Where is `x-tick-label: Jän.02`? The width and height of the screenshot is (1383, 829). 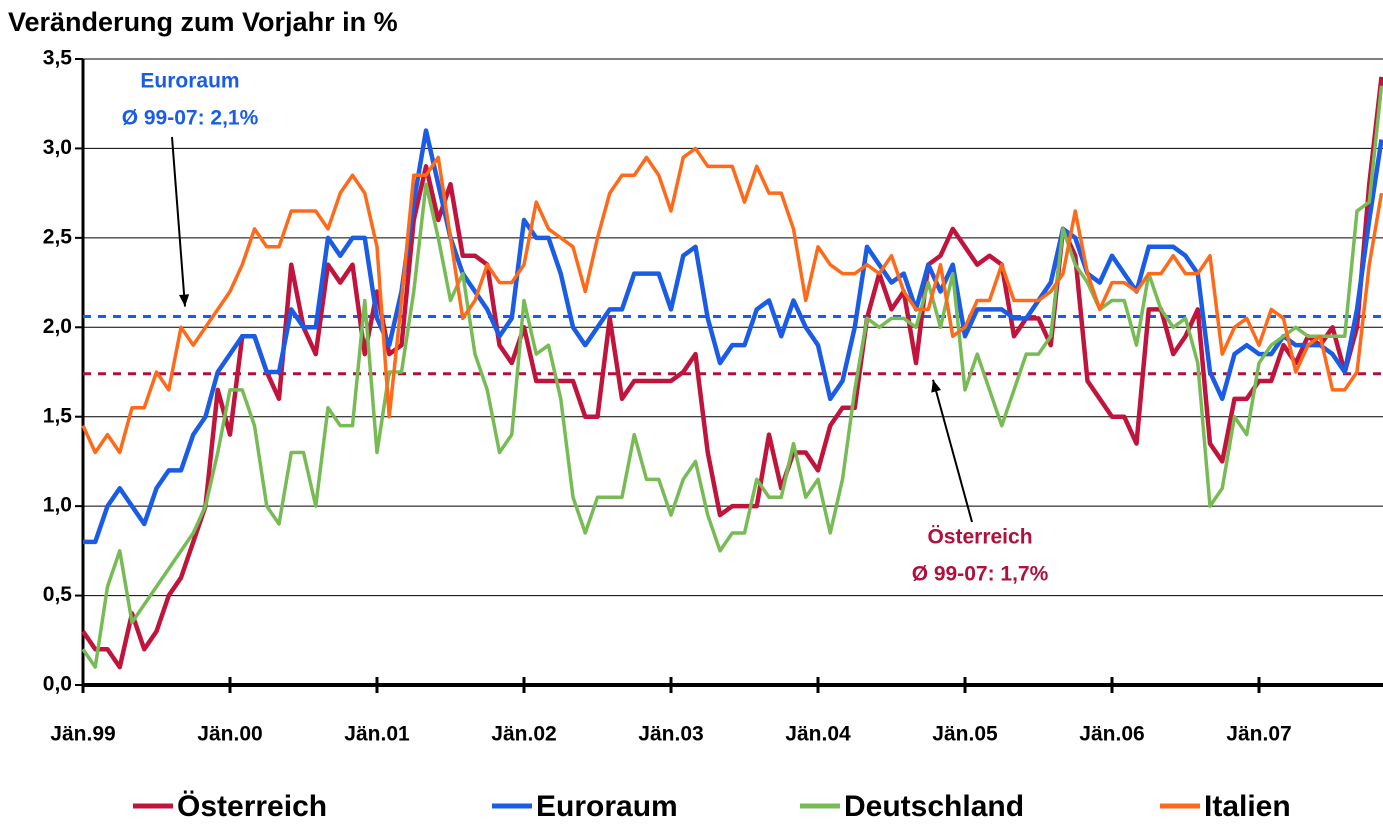 x-tick-label: Jän.02 is located at coordinates (523, 734).